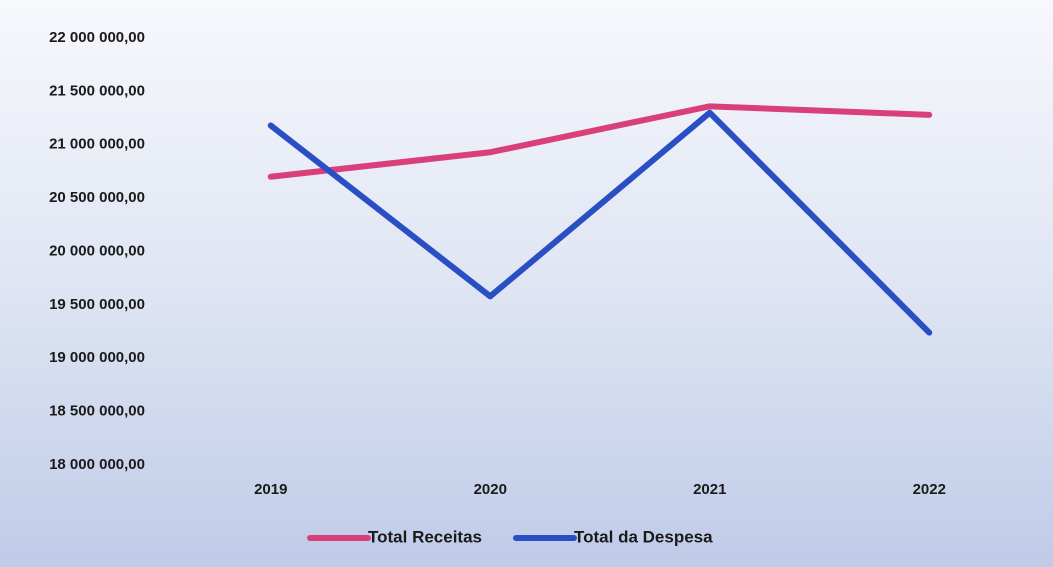 The height and width of the screenshot is (567, 1053). I want to click on legend-label: Total Receitas, so click(425, 536).